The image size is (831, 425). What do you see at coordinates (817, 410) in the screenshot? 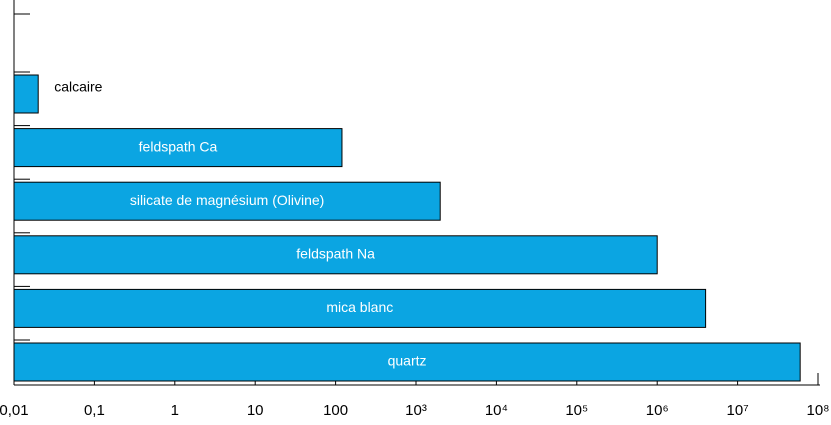
I see `x-tick-label: 10⁸` at bounding box center [817, 410].